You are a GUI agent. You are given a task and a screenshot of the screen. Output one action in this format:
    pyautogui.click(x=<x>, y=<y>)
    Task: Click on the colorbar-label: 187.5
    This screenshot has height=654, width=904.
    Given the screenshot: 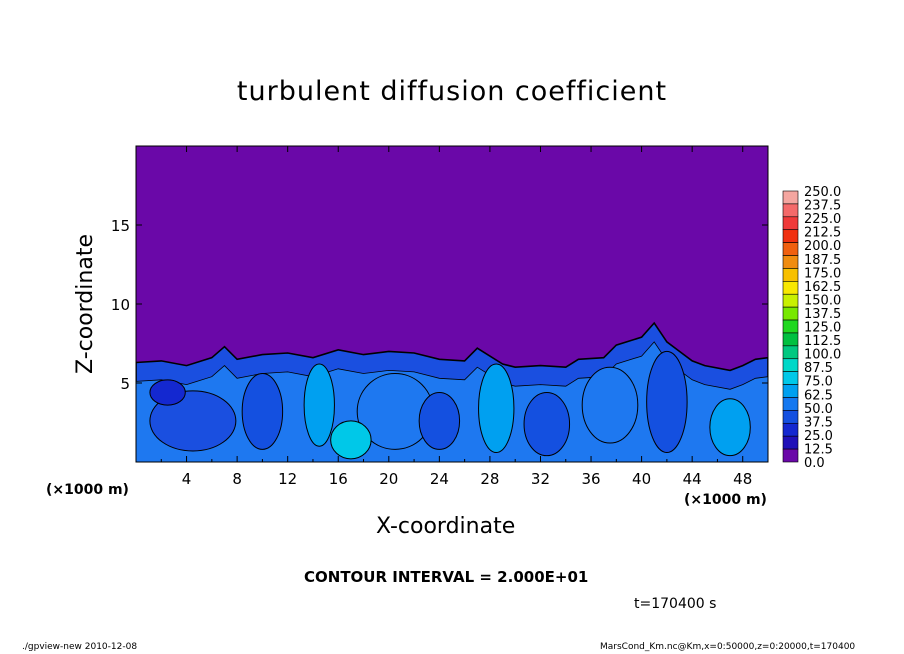 What is the action you would take?
    pyautogui.click(x=822, y=260)
    